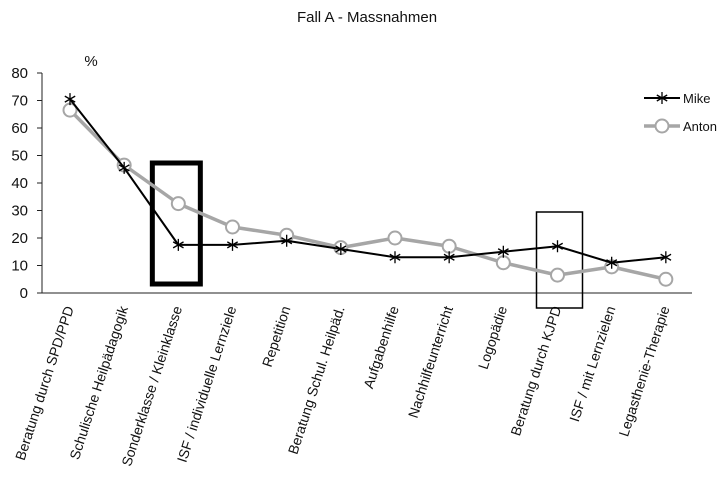  What do you see at coordinates (19, 266) in the screenshot?
I see `y-tick-label: 10` at bounding box center [19, 266].